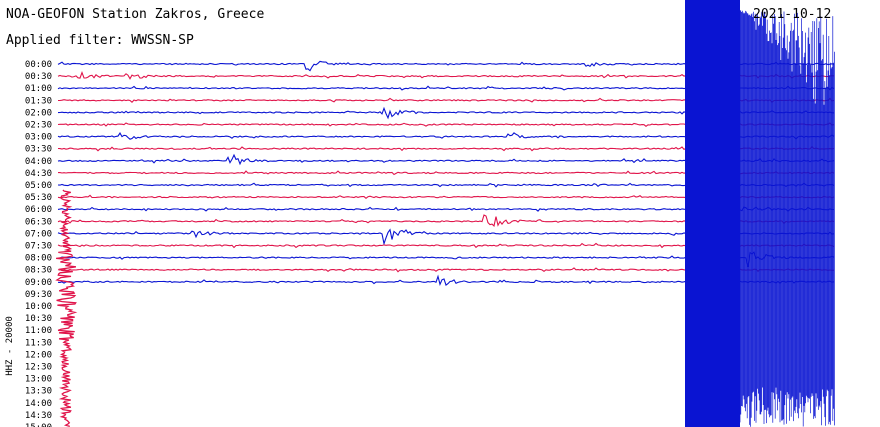  Describe the element at coordinates (38, 368) in the screenshot. I see `time-tick-label: 12:30` at that location.